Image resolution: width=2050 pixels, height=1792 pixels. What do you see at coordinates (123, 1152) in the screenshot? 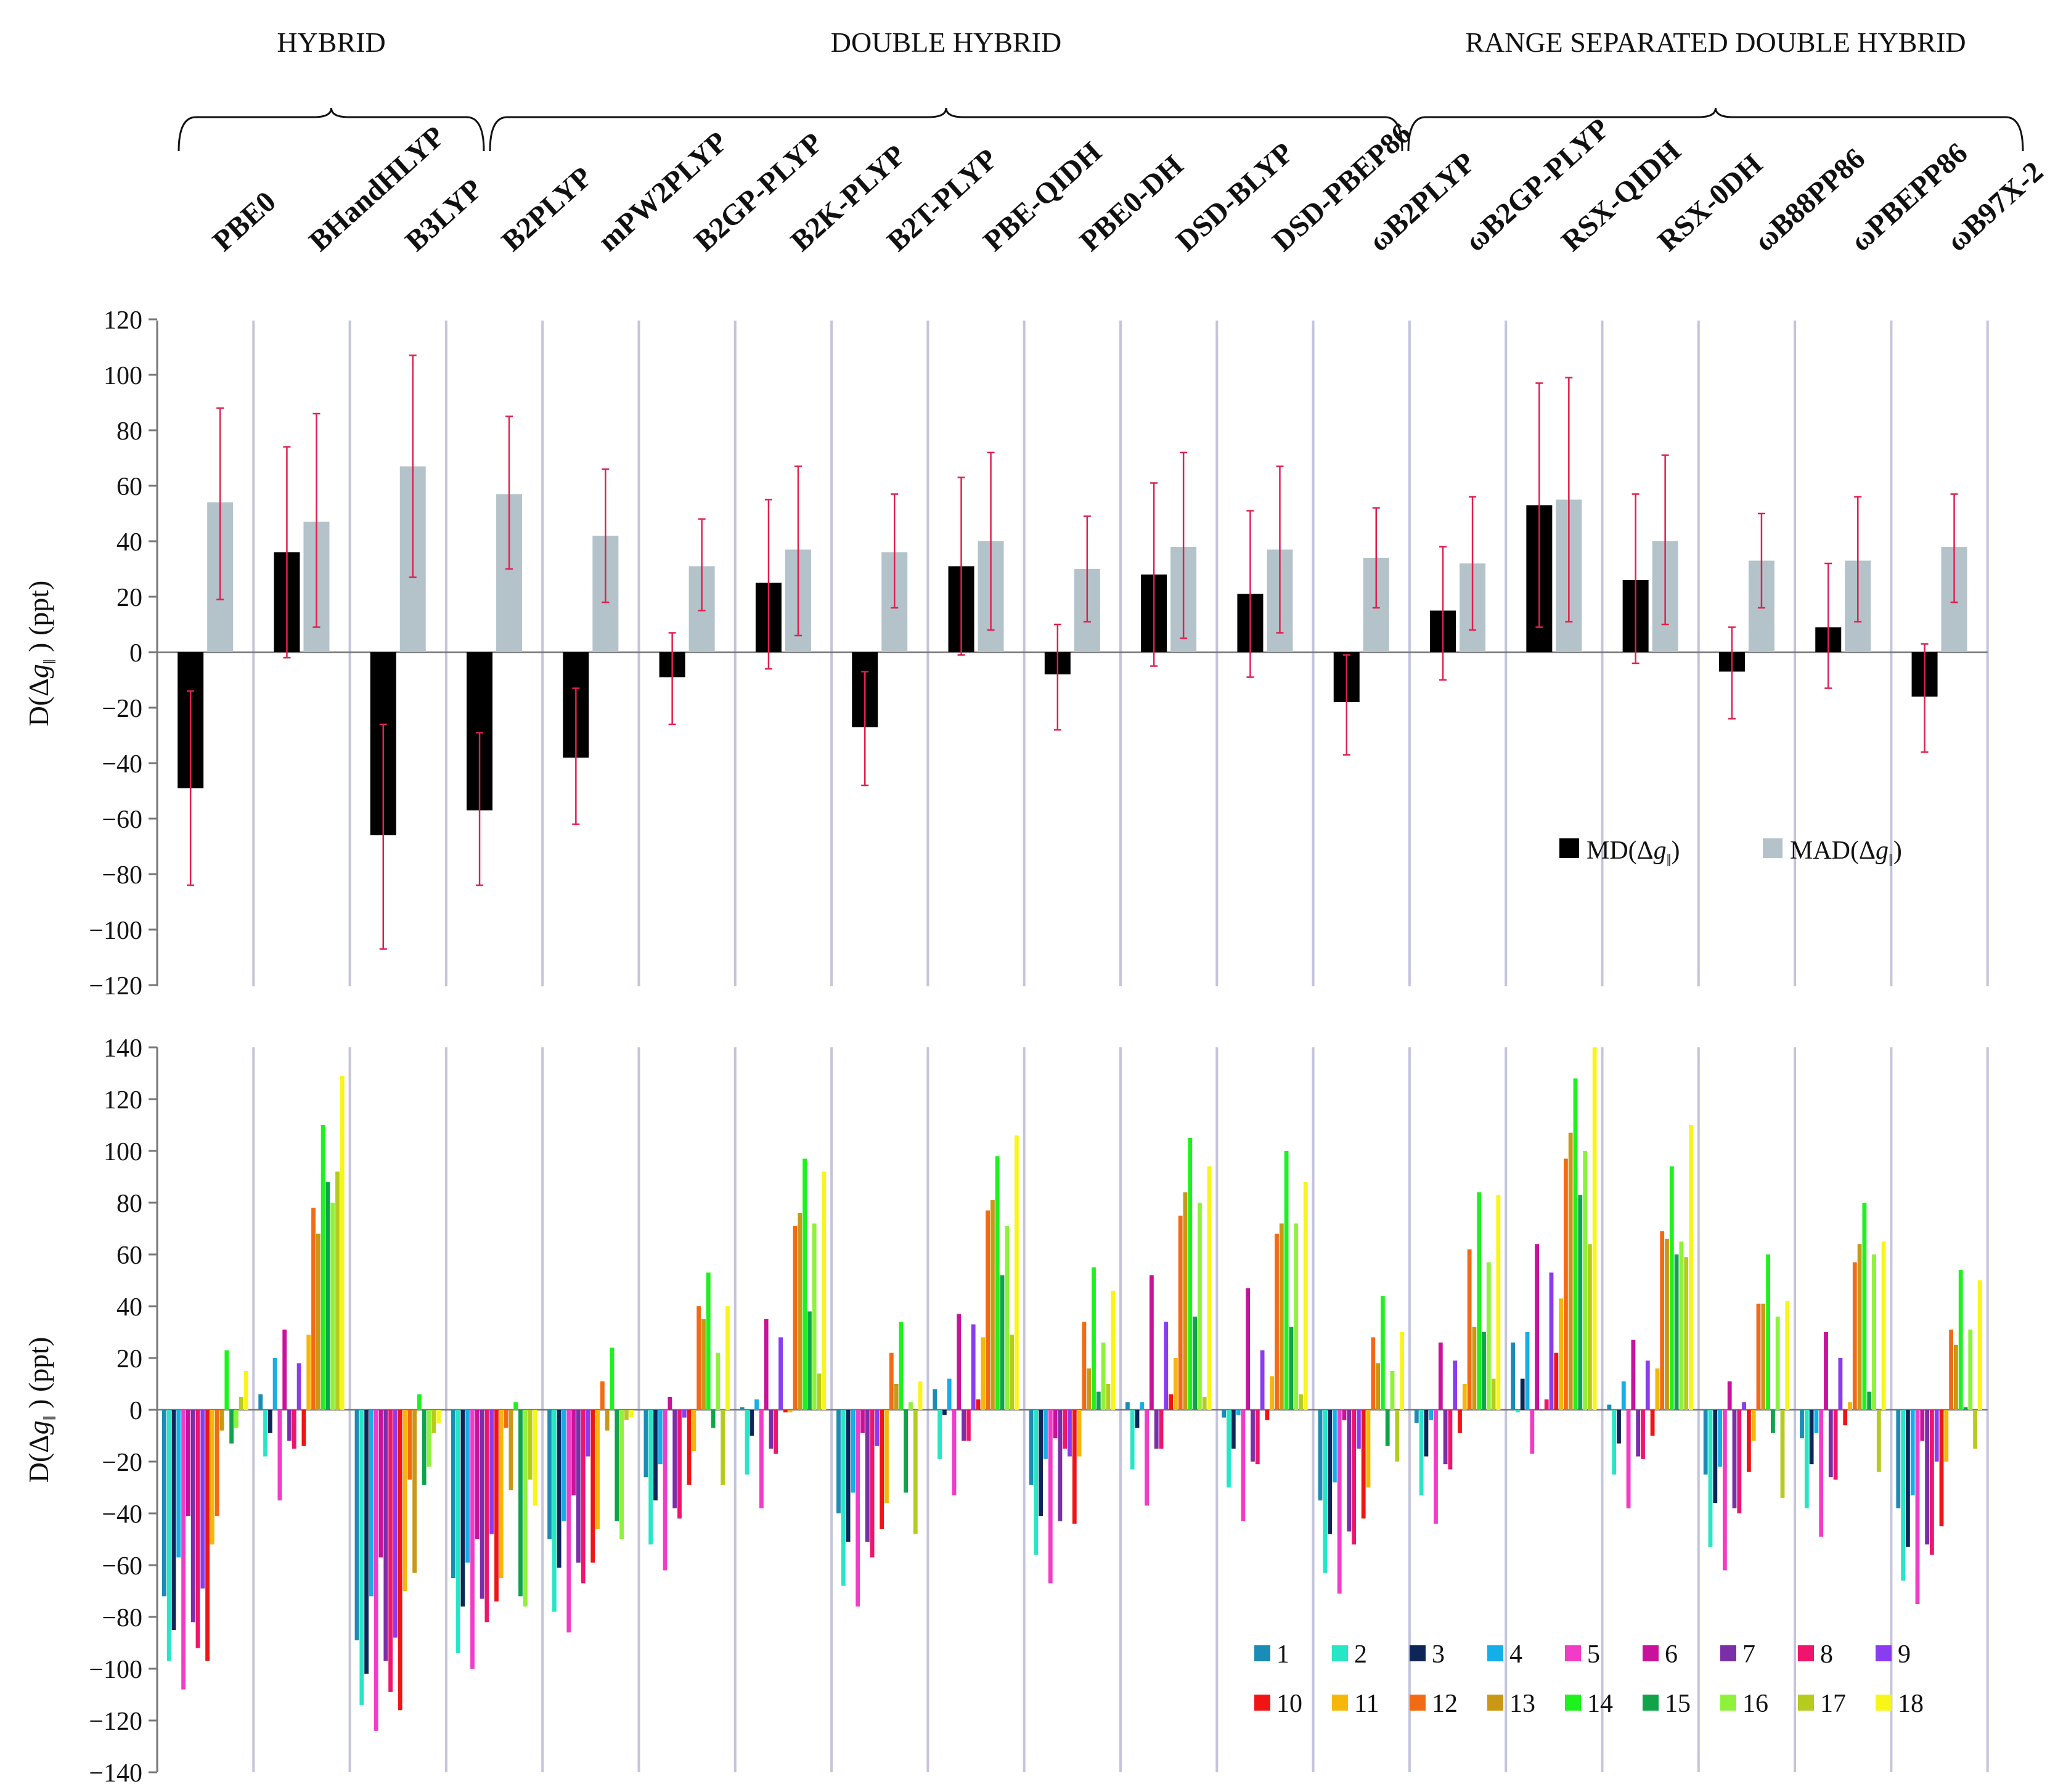
I see `bottom-y-tick-label: 100` at bounding box center [123, 1152].